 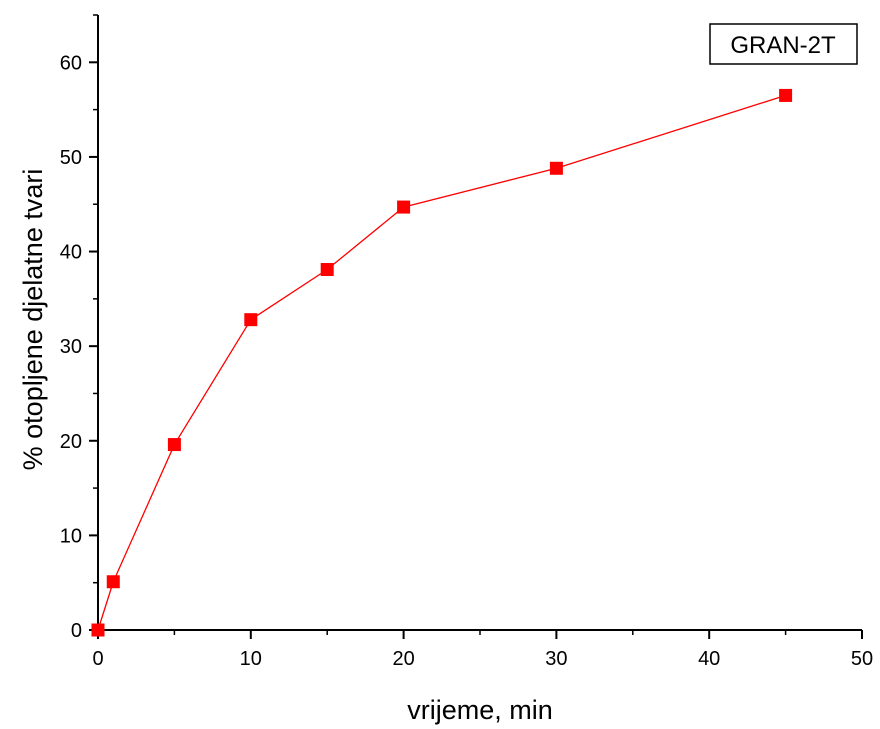 I want to click on x-axis-title: vrijeme, min, so click(x=480, y=710).